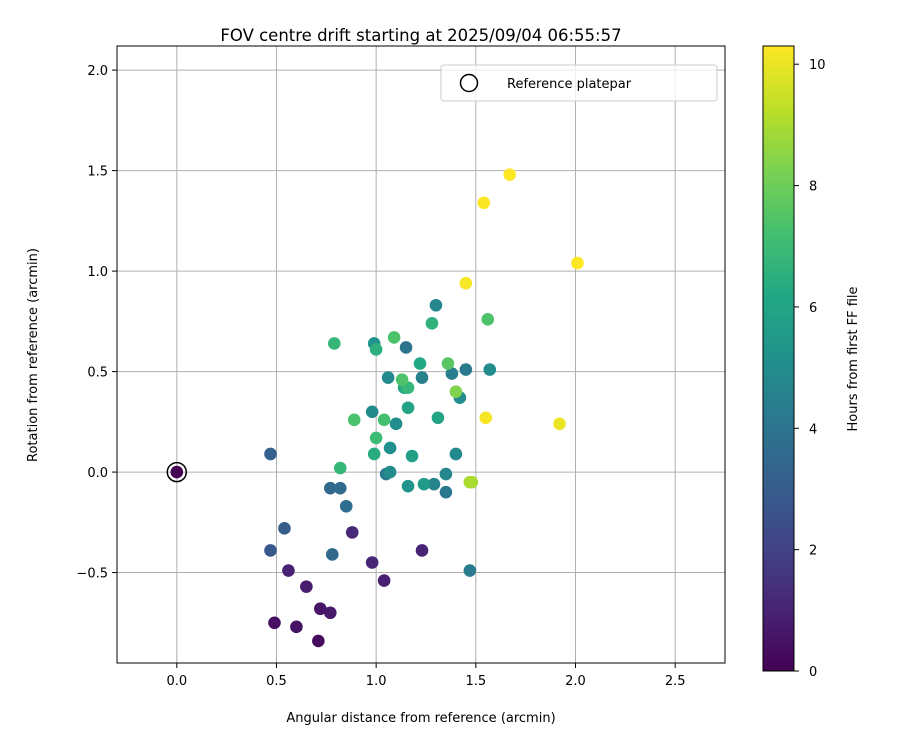 The width and height of the screenshot is (900, 750). What do you see at coordinates (813, 551) in the screenshot?
I see `colorbar-tick-label: 2` at bounding box center [813, 551].